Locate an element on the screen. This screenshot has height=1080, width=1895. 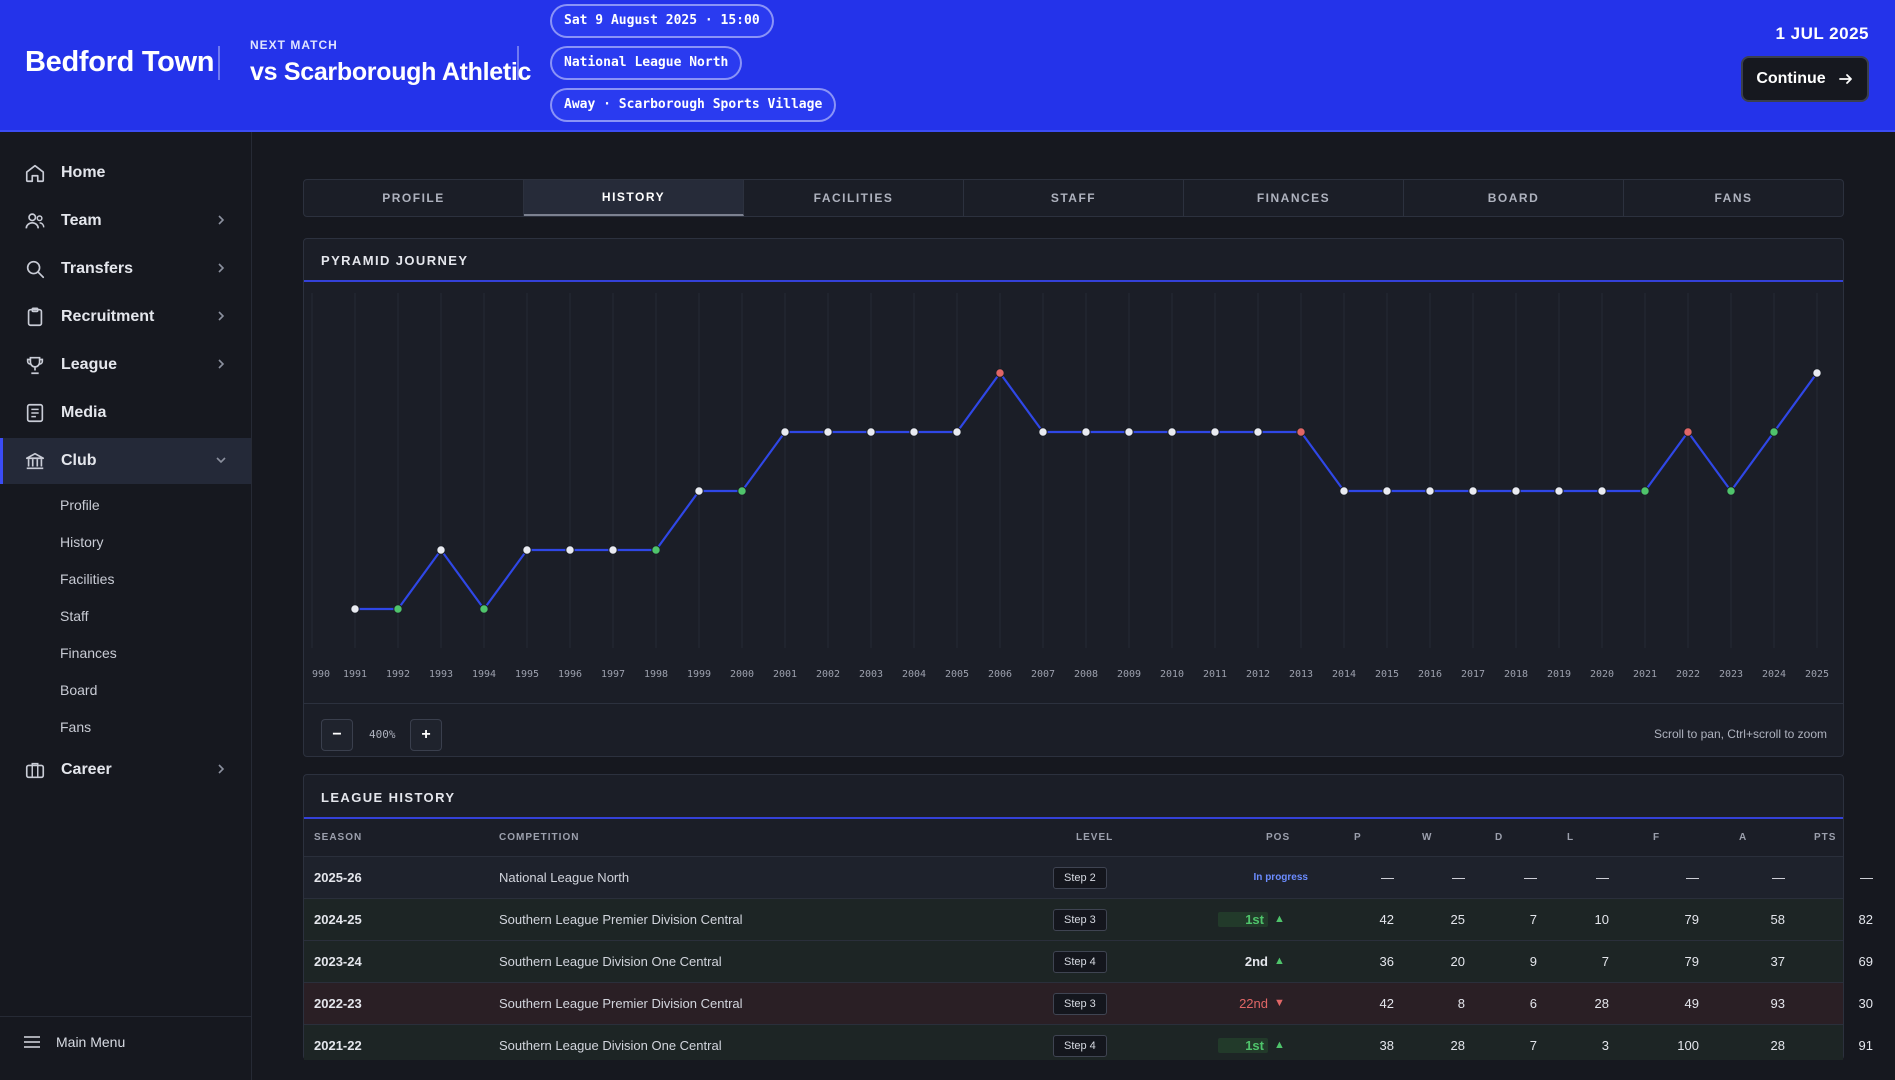
cell-w: 28 is located at coordinates (1457, 1045).